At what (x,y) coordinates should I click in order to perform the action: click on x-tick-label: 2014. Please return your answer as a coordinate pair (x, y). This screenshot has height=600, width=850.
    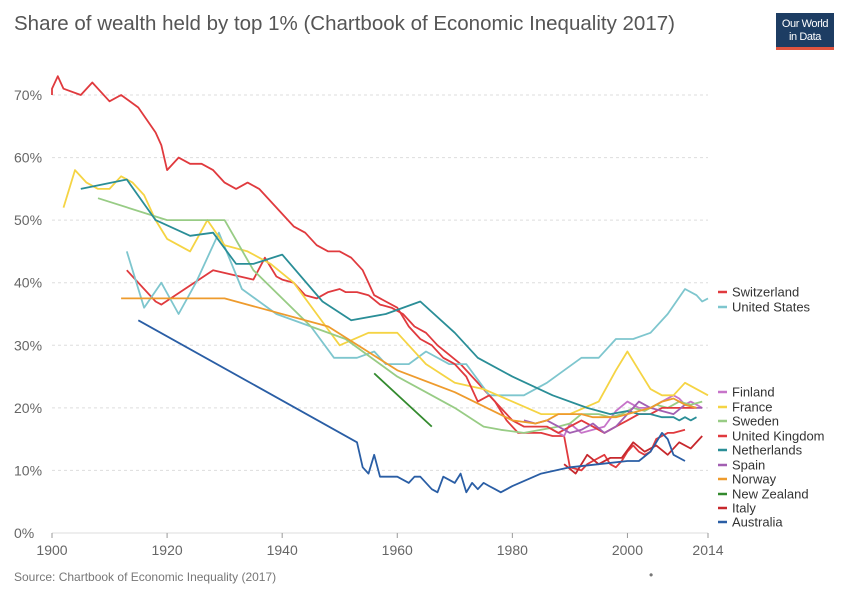
    Looking at the image, I should click on (707, 550).